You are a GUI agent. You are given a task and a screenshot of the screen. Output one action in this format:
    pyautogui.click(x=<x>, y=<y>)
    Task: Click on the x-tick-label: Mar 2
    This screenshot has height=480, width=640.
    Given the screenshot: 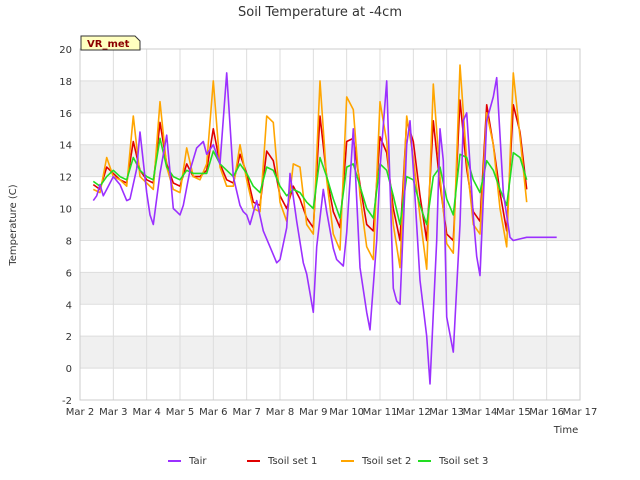 What is the action you would take?
    pyautogui.click(x=80, y=412)
    